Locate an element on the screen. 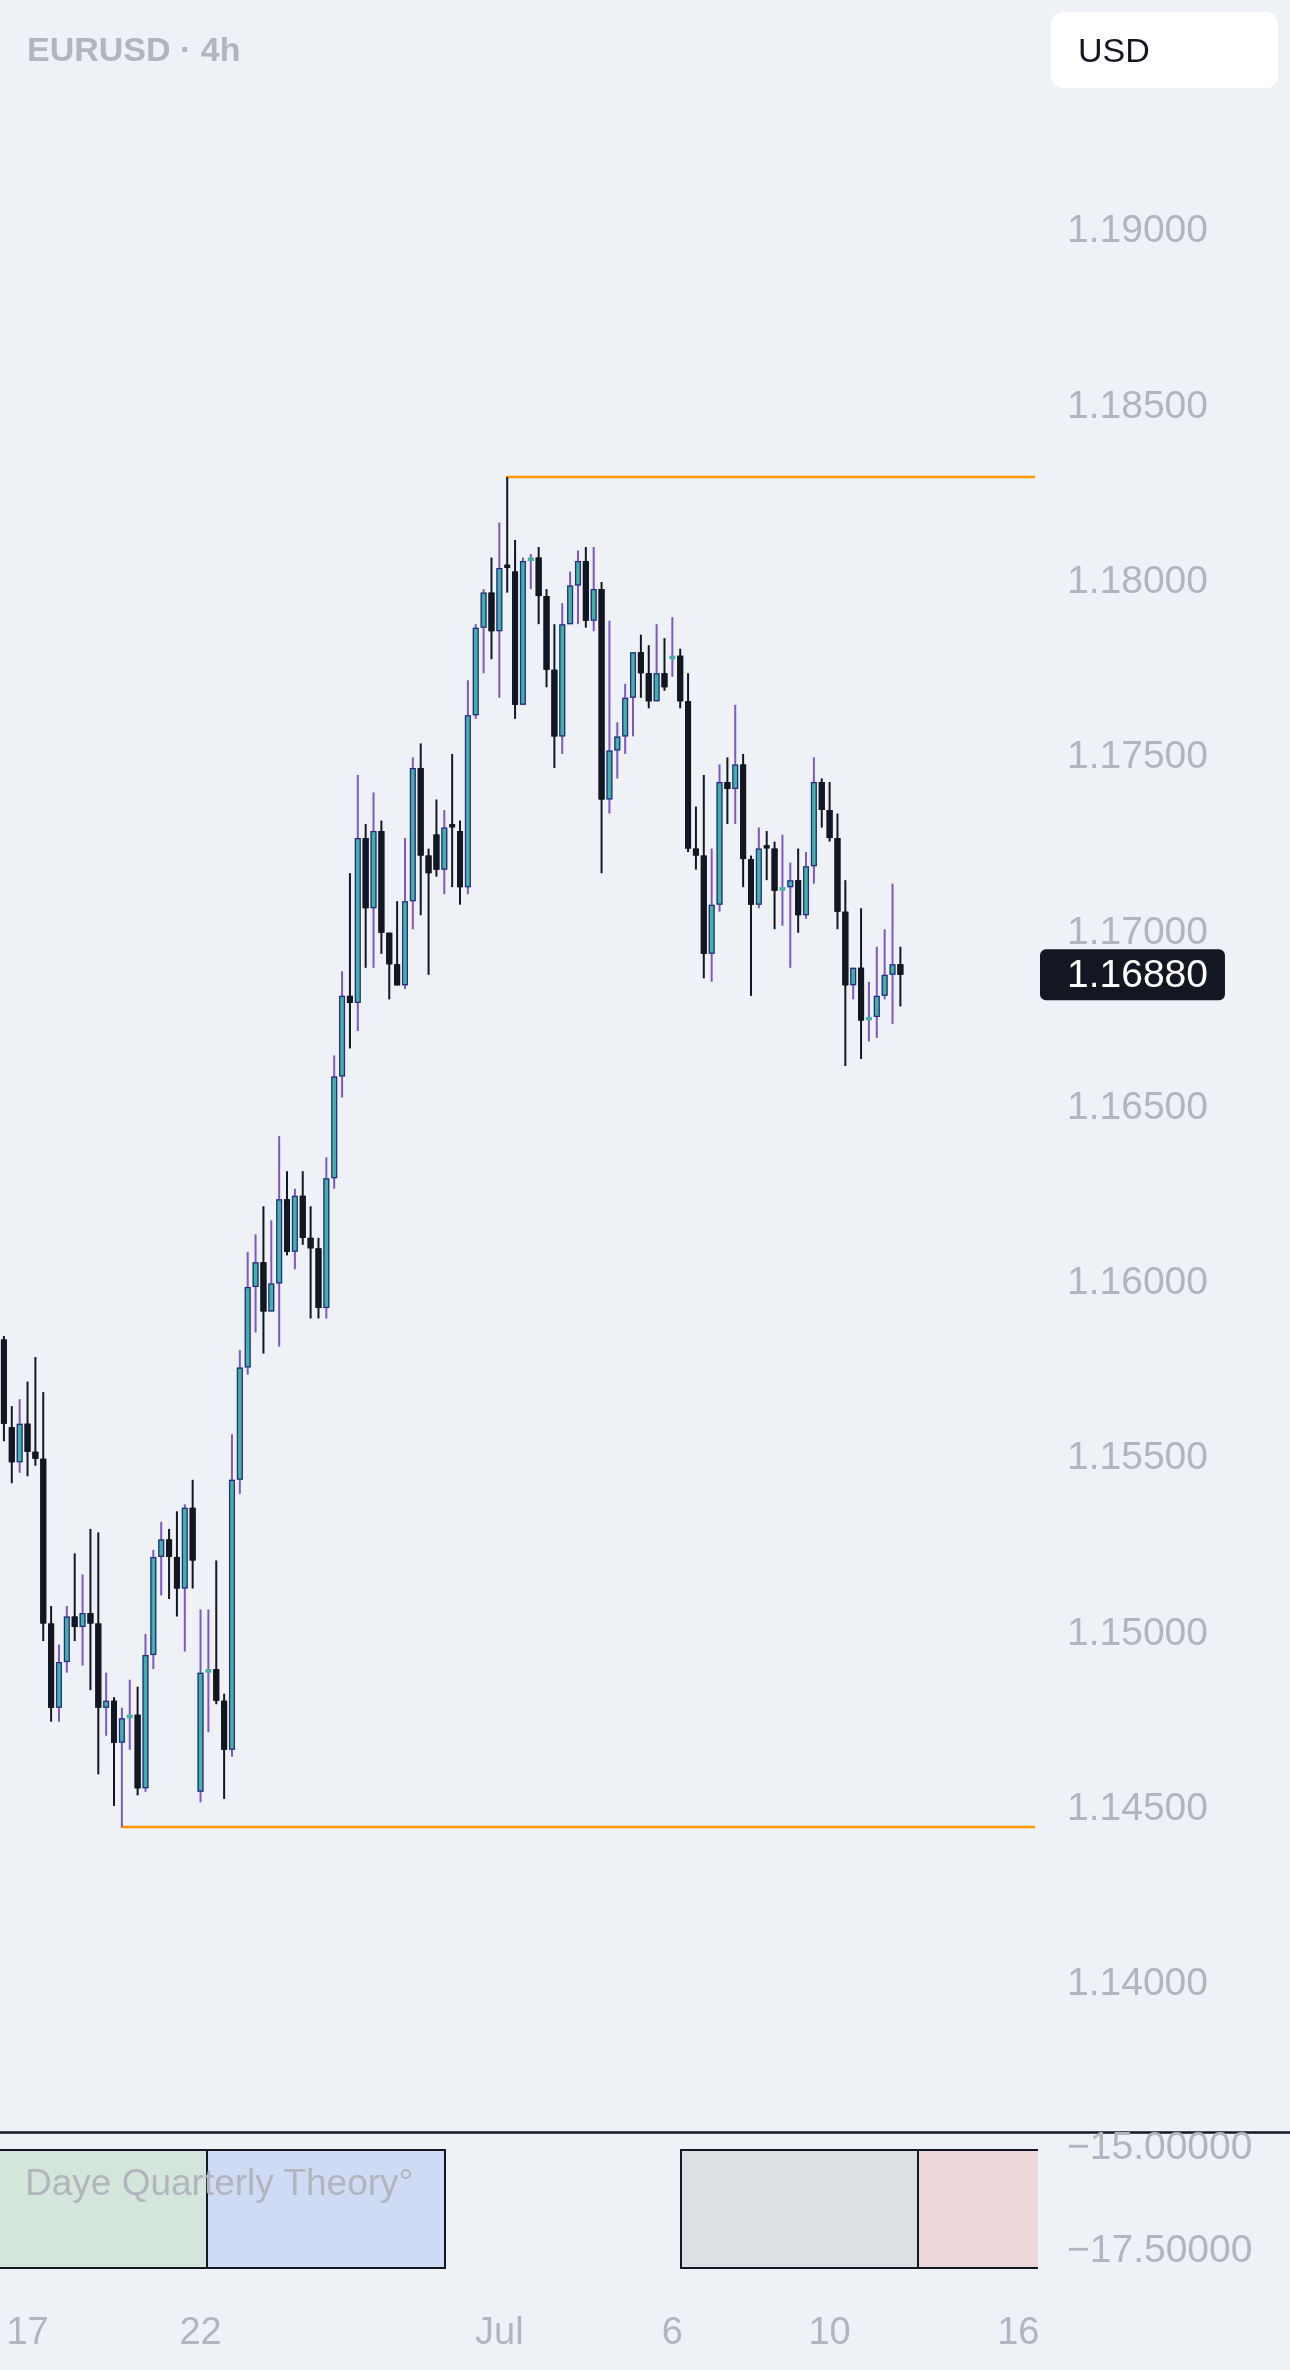 The width and height of the screenshot is (1290, 2370). x-tick-label: 10 is located at coordinates (829, 2331).